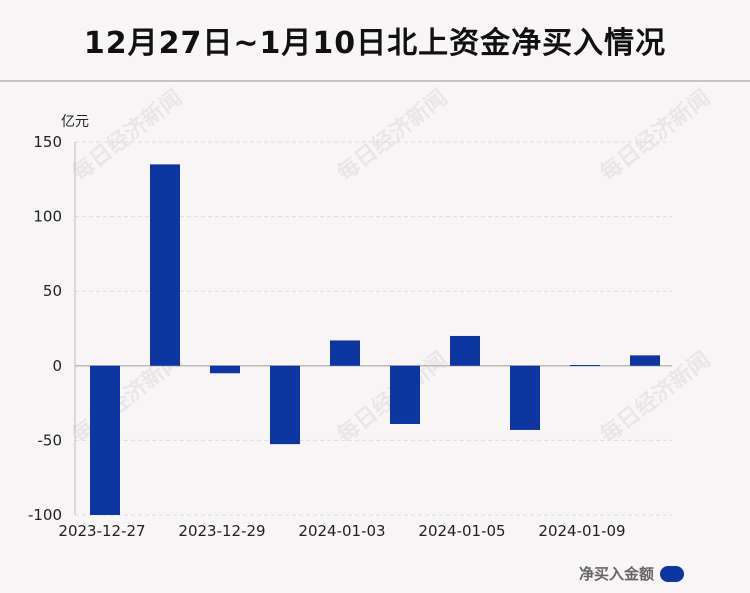  I want to click on y-tick-label: 50, so click(52, 291).